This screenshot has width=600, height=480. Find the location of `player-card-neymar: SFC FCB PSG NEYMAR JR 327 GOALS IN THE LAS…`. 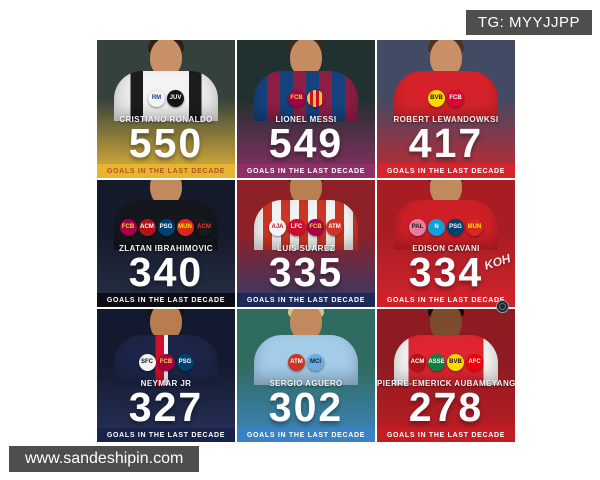

player-card-neymar: SFC FCB PSG NEYMAR JR 327 GOALS IN THE LAS… is located at coordinates (166, 375).